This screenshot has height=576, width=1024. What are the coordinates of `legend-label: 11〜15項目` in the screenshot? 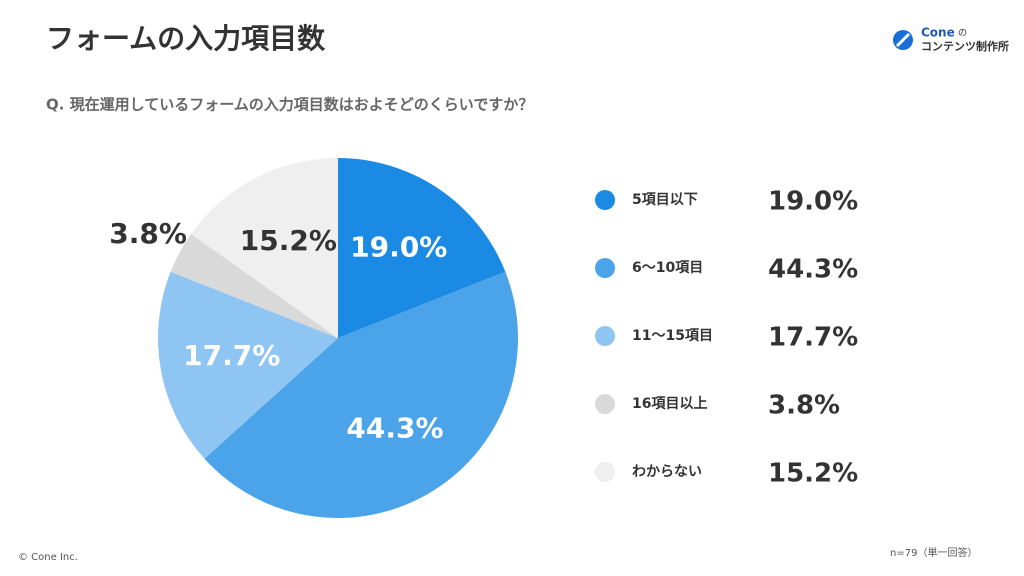 It's located at (672, 336).